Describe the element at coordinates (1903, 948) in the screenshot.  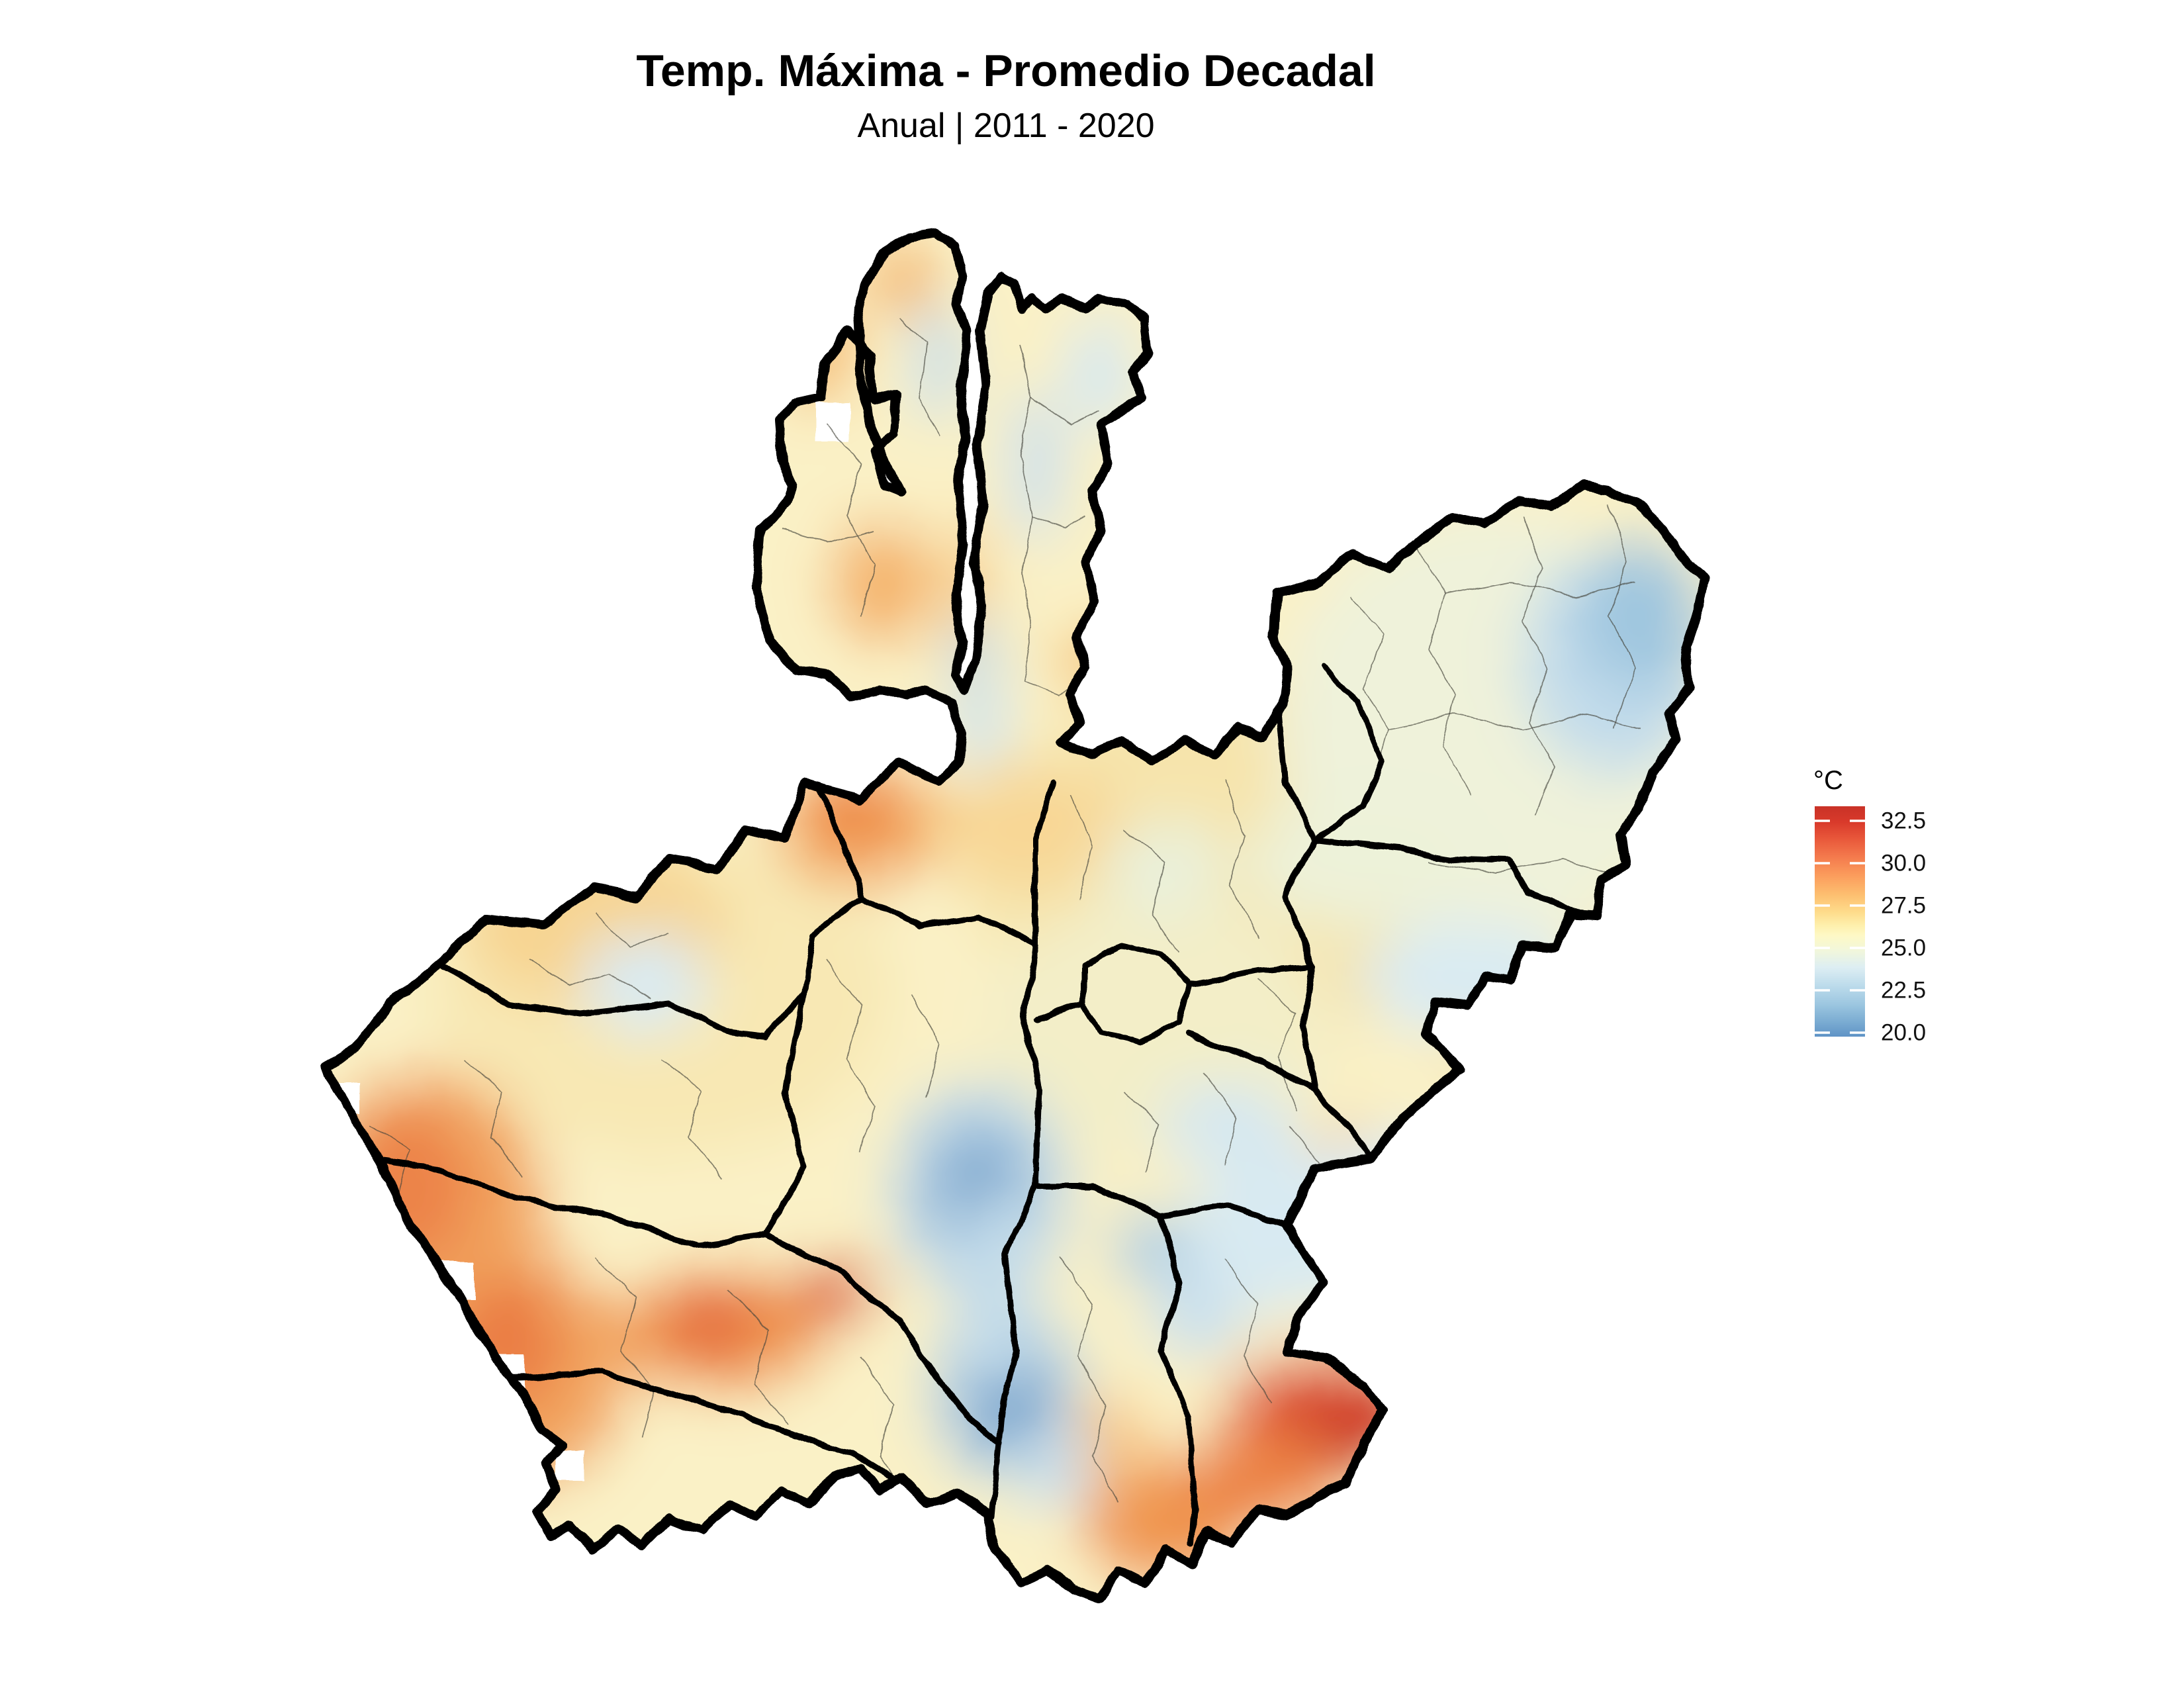
I see `legend-tick-label: 25.0` at that location.